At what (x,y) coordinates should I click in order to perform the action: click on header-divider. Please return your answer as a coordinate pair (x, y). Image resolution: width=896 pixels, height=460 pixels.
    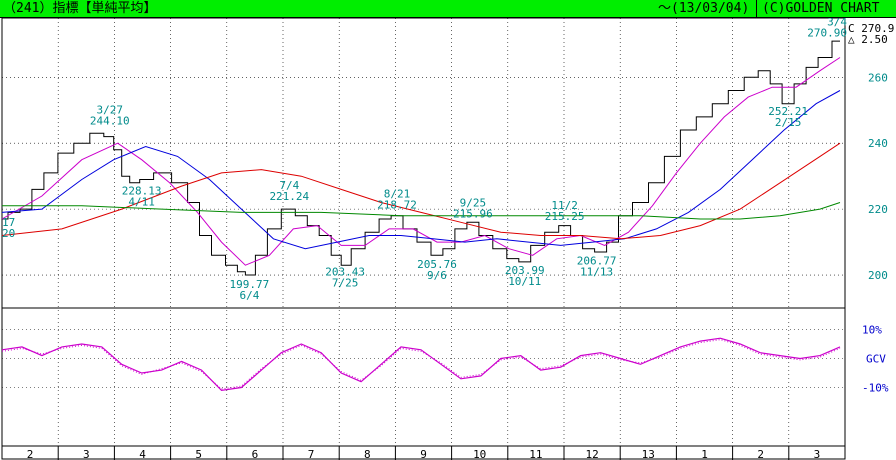
    Looking at the image, I should click on (756, 8).